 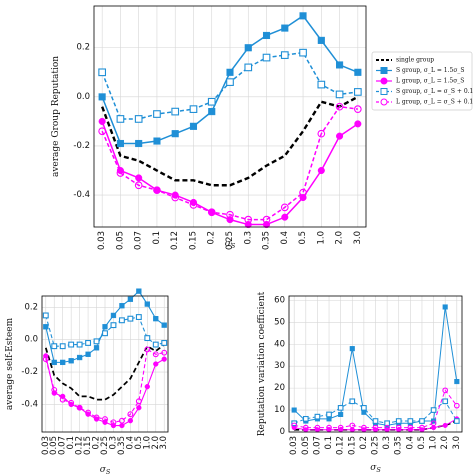 What do you see at coordinates (80, 445) in the screenshot?
I see `x-tick-label: 0.12` at bounding box center [80, 445].